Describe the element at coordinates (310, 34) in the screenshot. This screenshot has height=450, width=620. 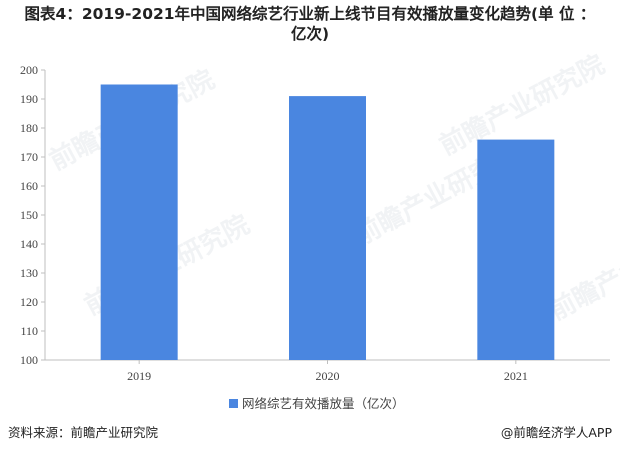
I see `chart-title-line2: 亿次)` at that location.